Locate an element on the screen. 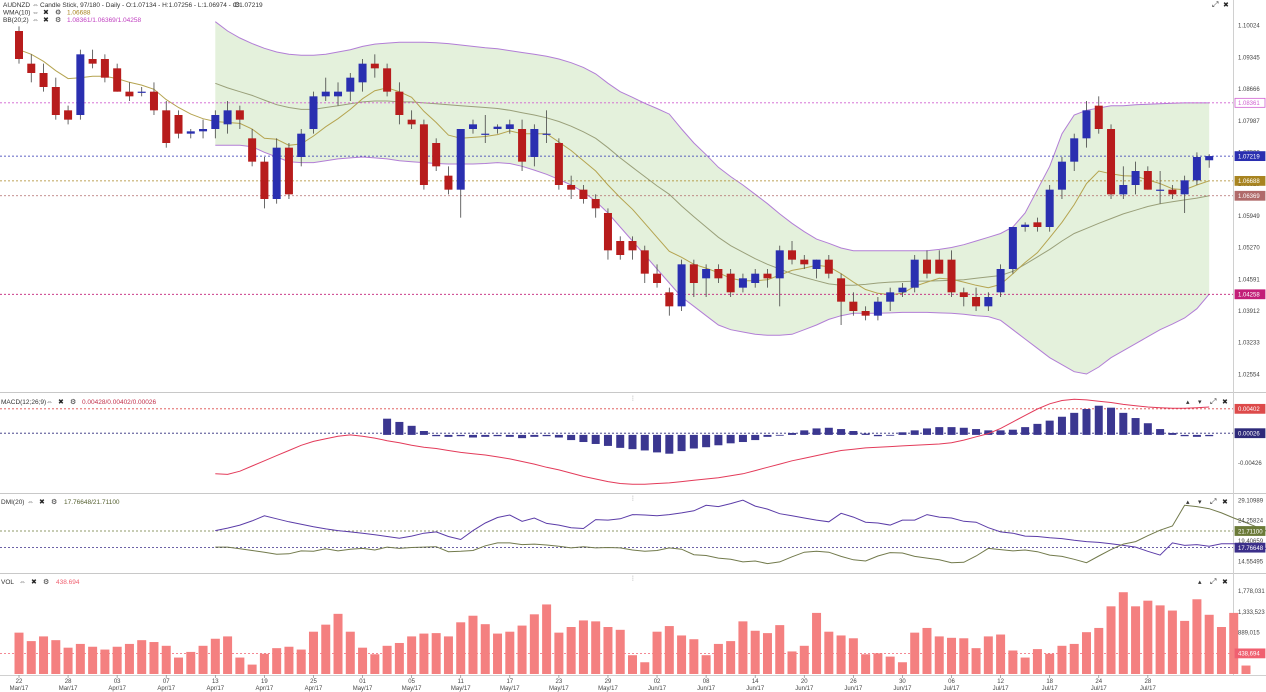  x-axis-day-label: 01 is located at coordinates (362, 682).